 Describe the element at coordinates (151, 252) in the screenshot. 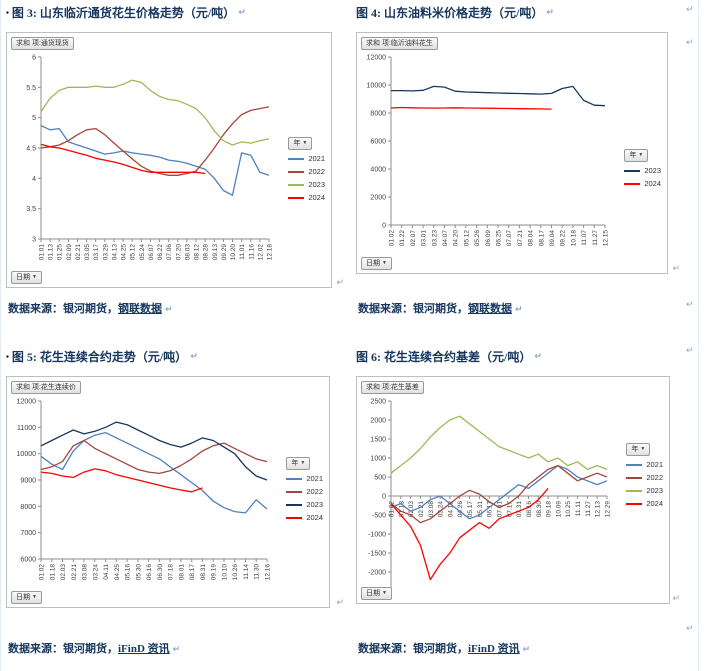

I see `svg-text: 06.07` at that location.